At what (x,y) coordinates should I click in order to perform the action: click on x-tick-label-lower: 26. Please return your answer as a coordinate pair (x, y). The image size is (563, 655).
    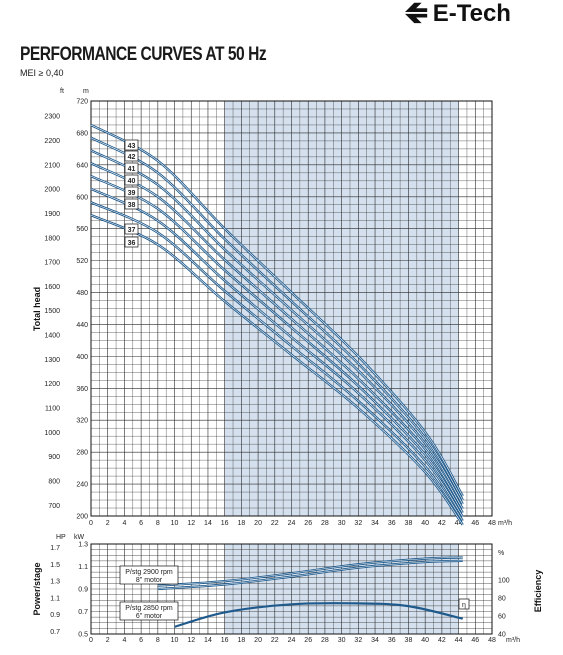
    Looking at the image, I should click on (308, 640).